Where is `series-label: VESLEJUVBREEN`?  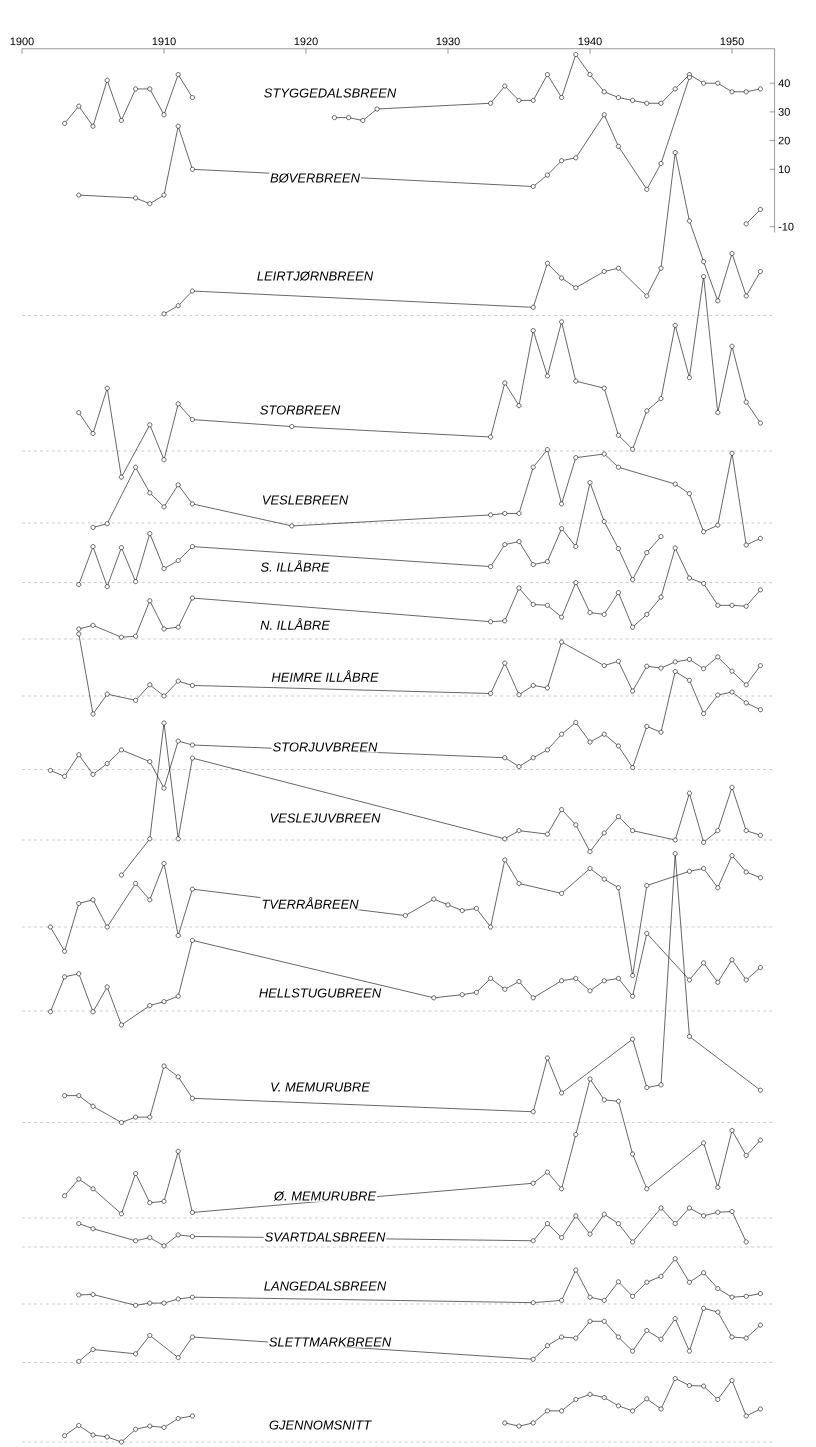 series-label: VESLEJUVBREEN is located at coordinates (325, 818).